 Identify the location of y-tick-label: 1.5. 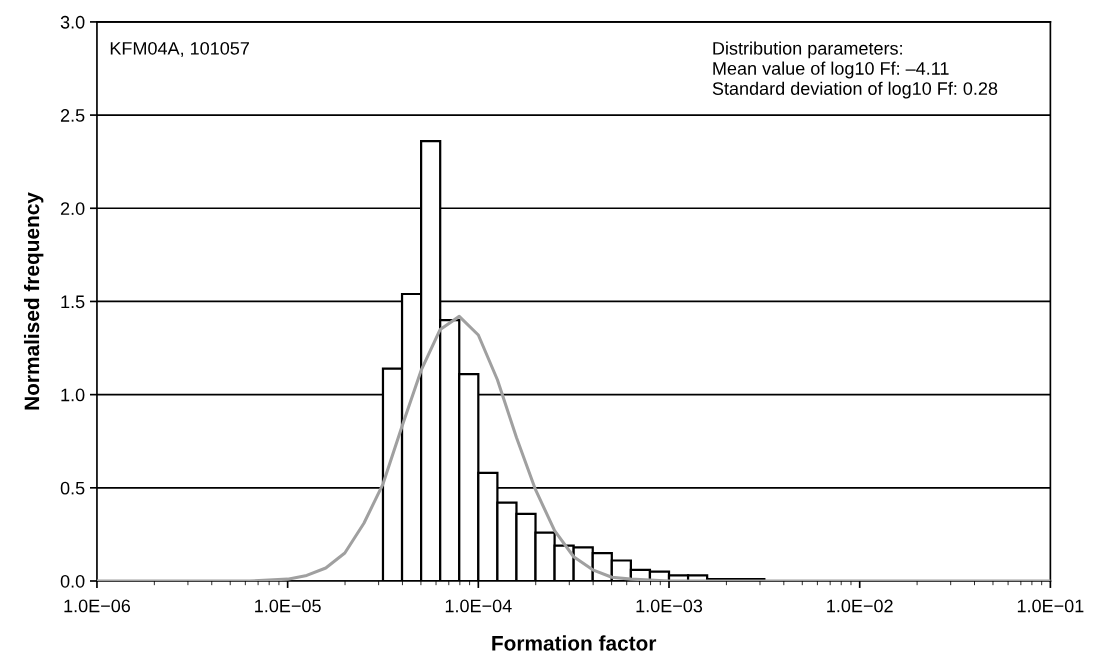
(73, 302).